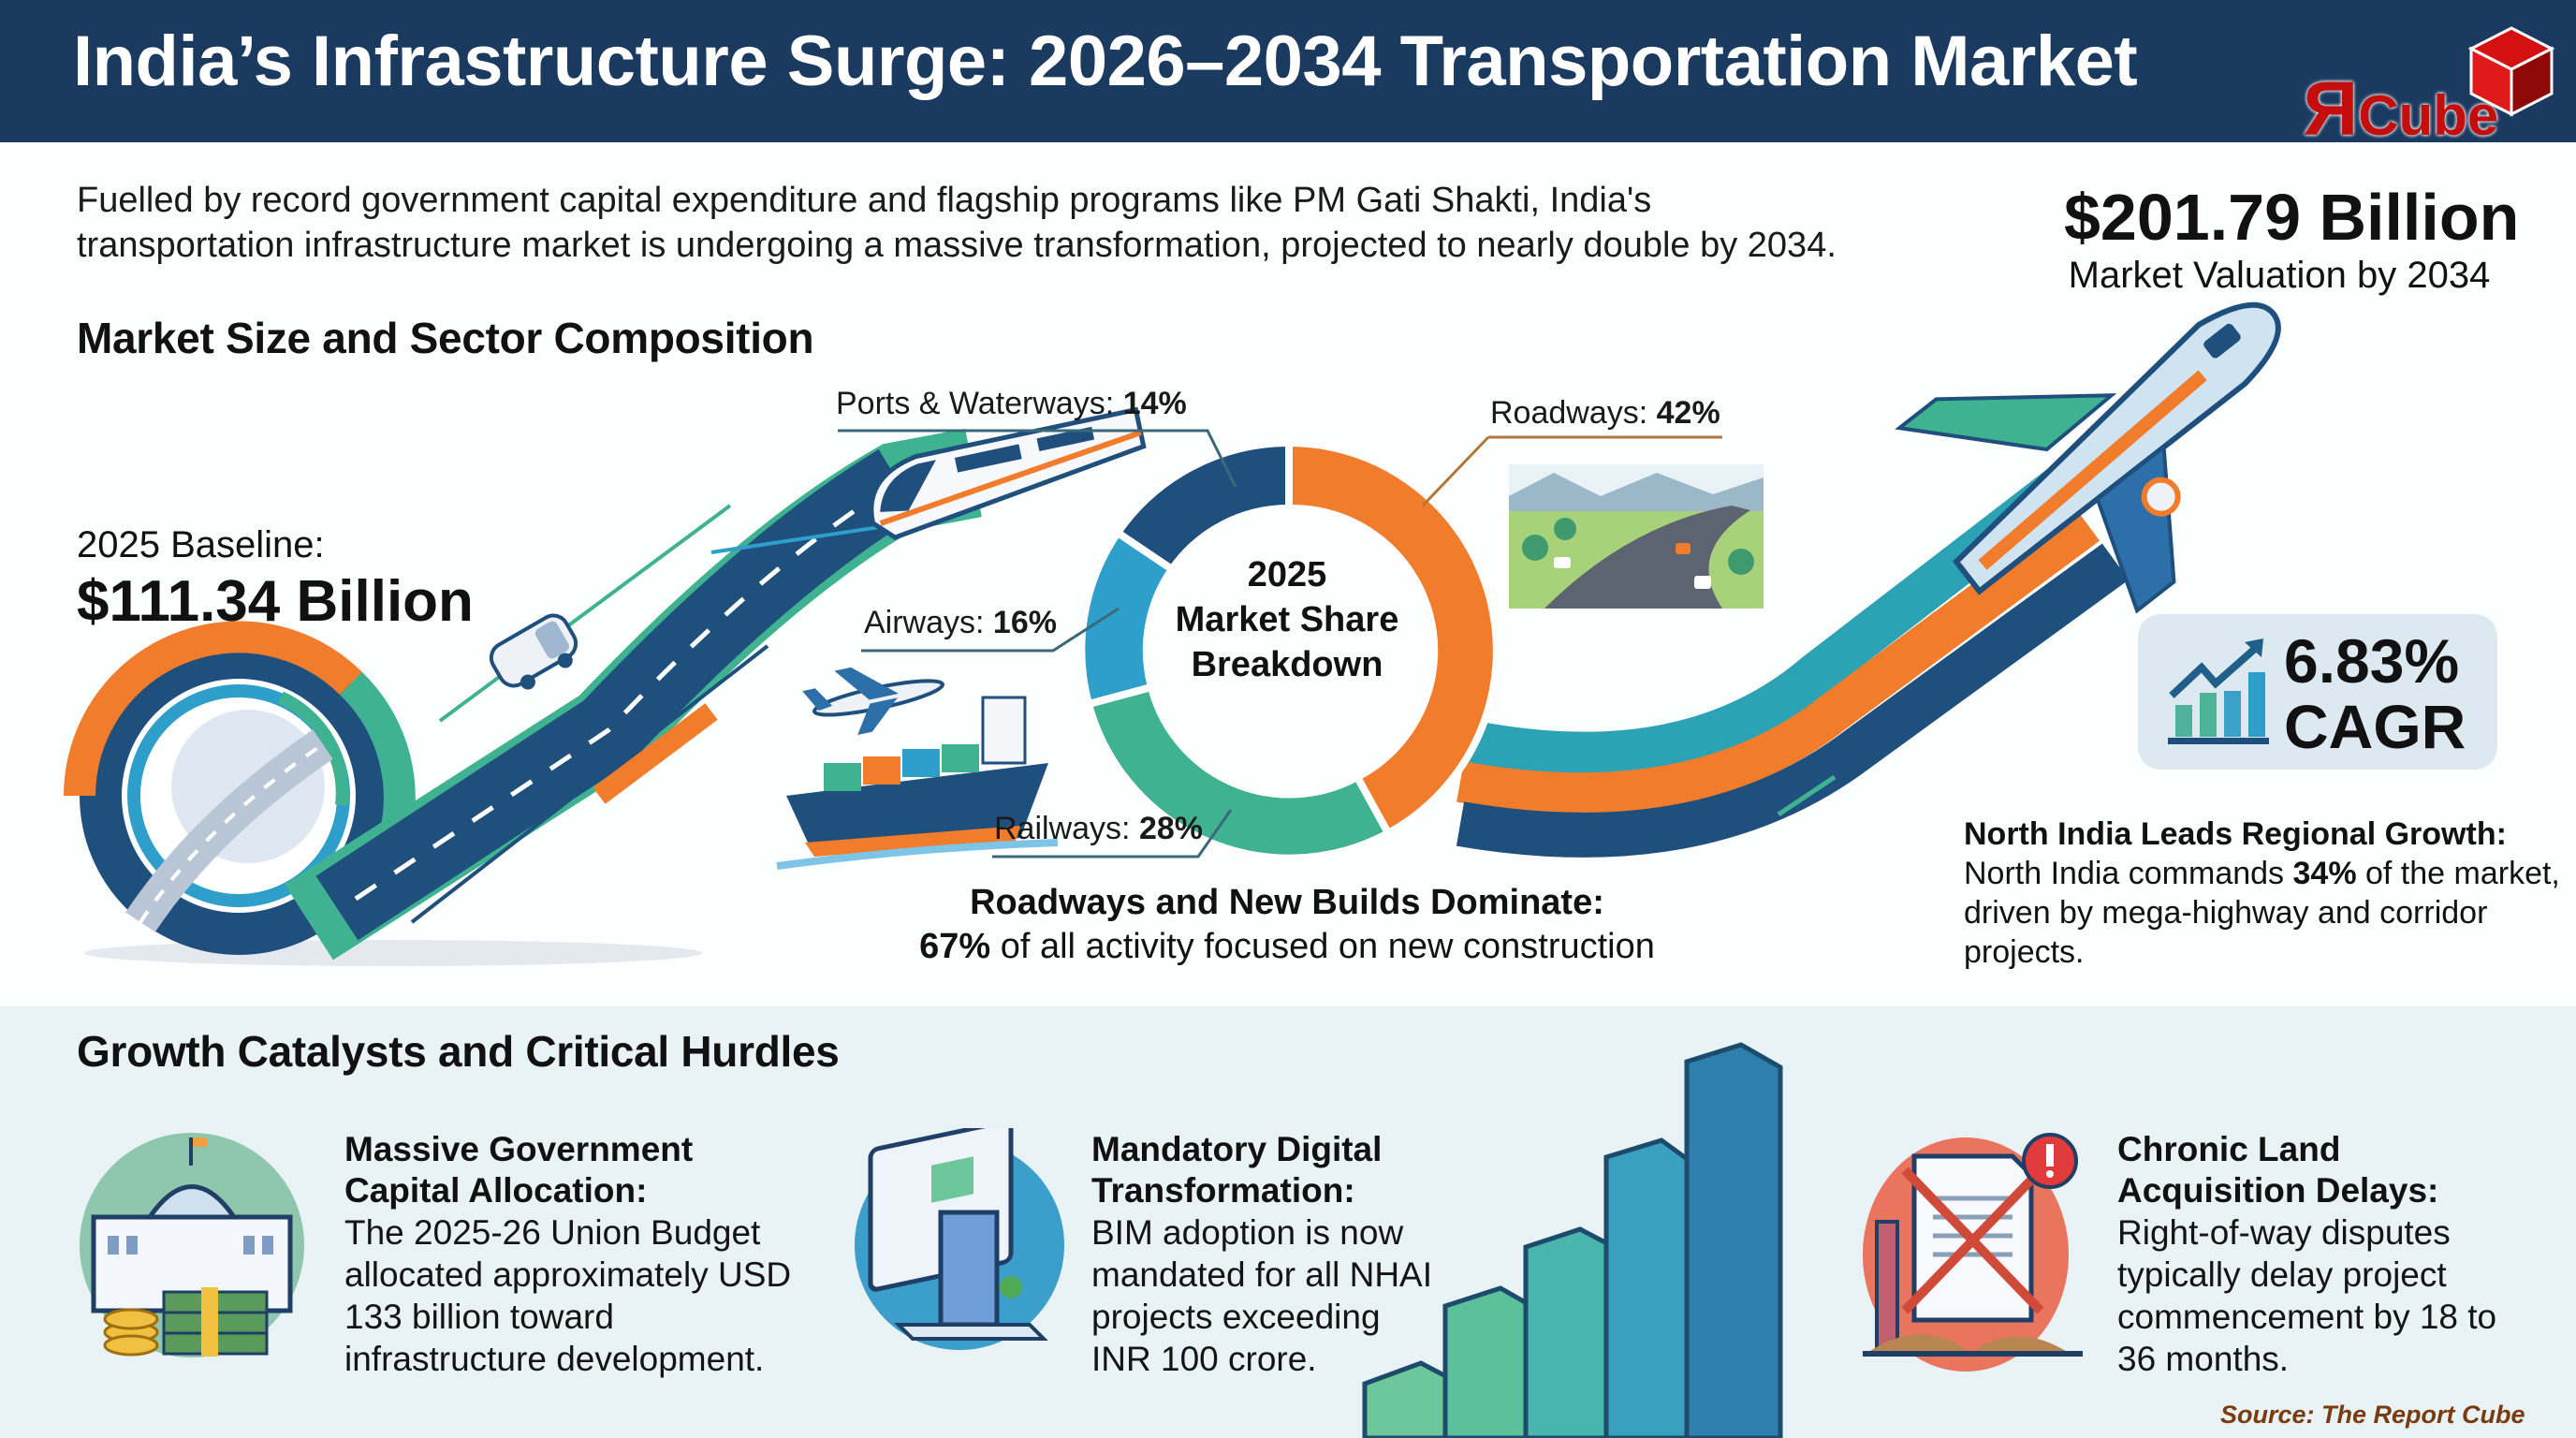  What do you see at coordinates (1154, 403) in the screenshot?
I see `label-pct: 14%` at bounding box center [1154, 403].